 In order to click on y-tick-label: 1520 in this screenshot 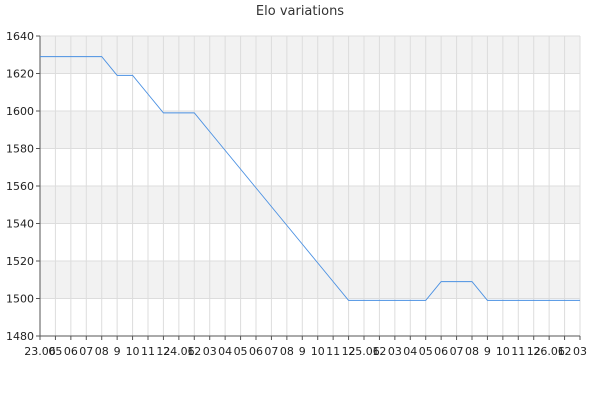, I will do `click(20, 261)`.